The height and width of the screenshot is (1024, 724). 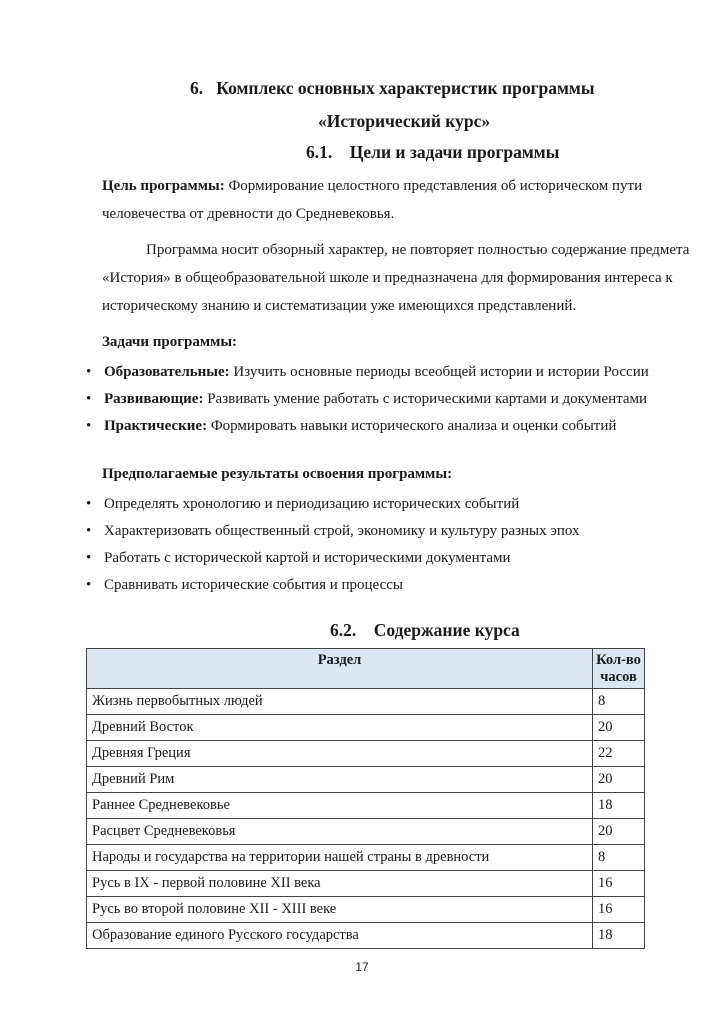 What do you see at coordinates (163, 186) in the screenshot?
I see `goal-label: Цель программы:` at bounding box center [163, 186].